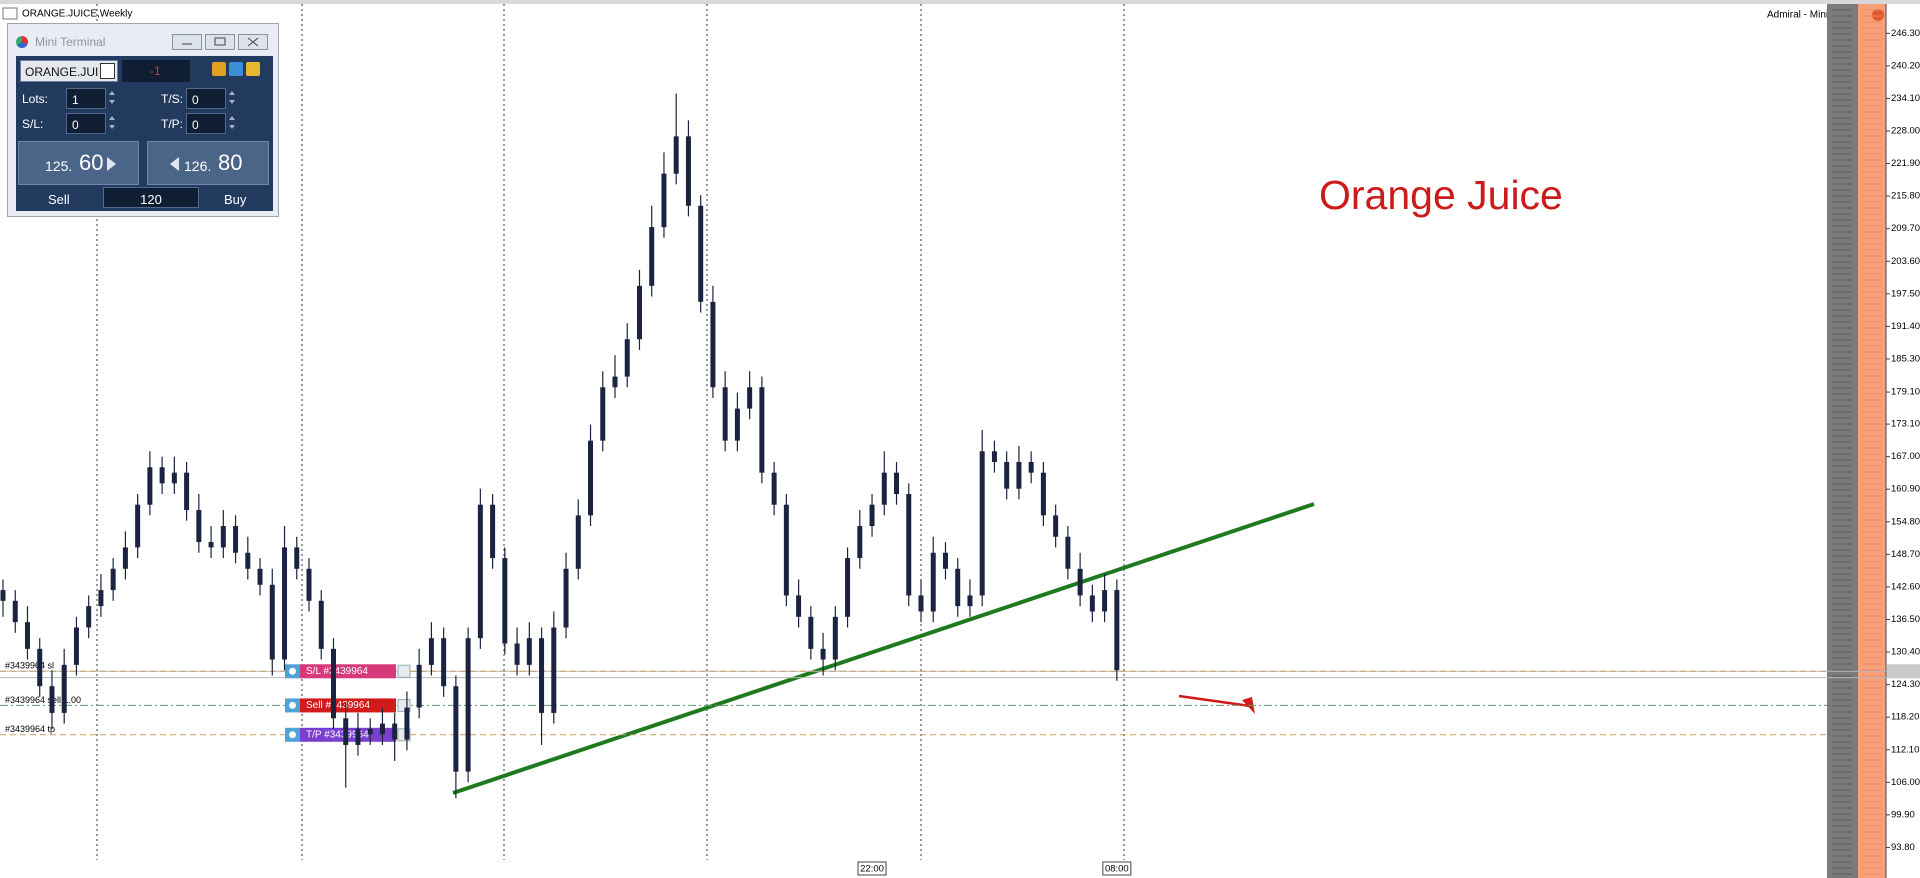 The image size is (1920, 878). Describe the element at coordinates (236, 69) in the screenshot. I see `settings-button` at that location.